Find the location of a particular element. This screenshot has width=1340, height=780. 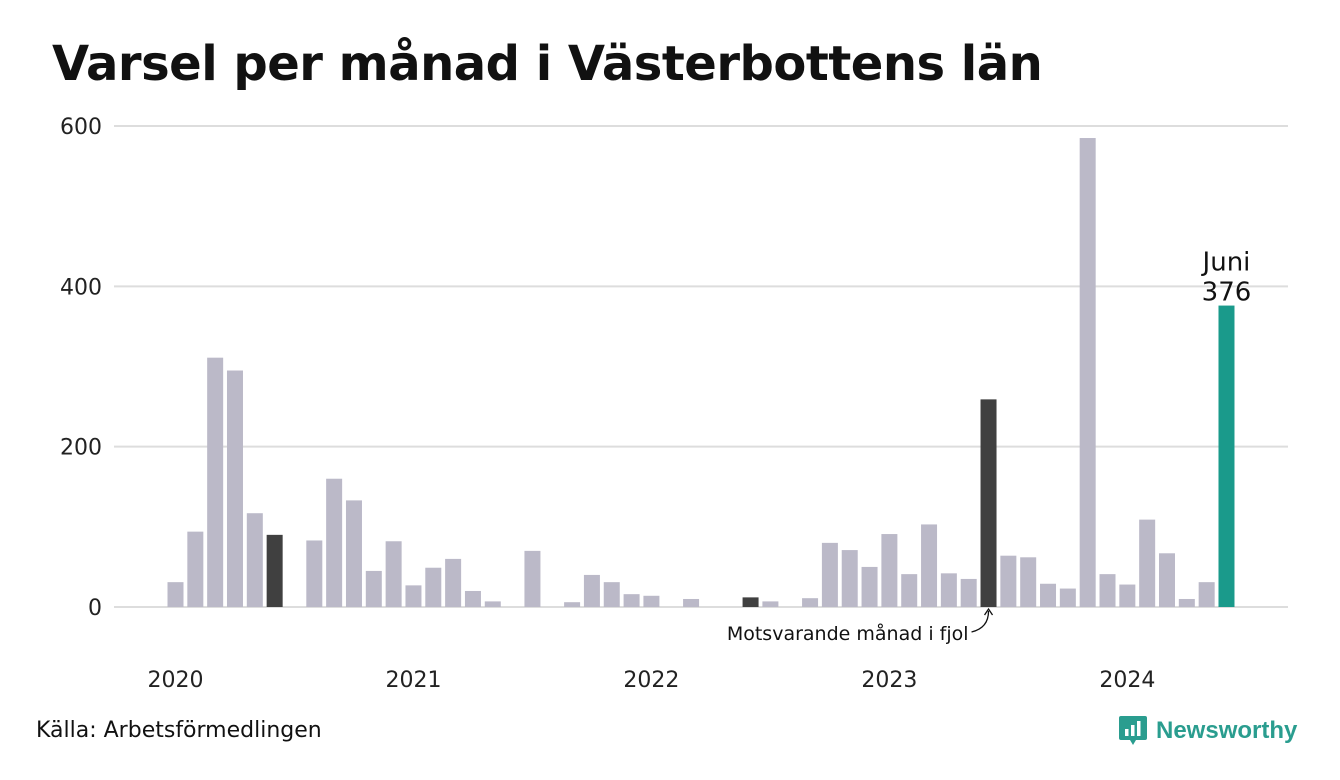

source-note: Källa: Arbetsförmedlingen is located at coordinates (179, 730).